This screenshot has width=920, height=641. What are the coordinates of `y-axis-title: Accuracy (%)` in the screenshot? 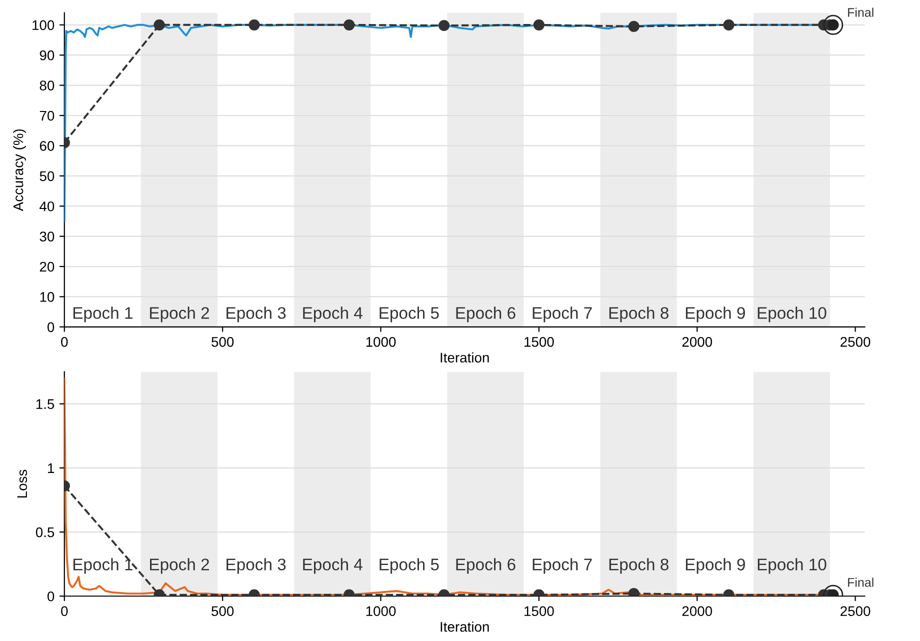 It's located at (19, 170).